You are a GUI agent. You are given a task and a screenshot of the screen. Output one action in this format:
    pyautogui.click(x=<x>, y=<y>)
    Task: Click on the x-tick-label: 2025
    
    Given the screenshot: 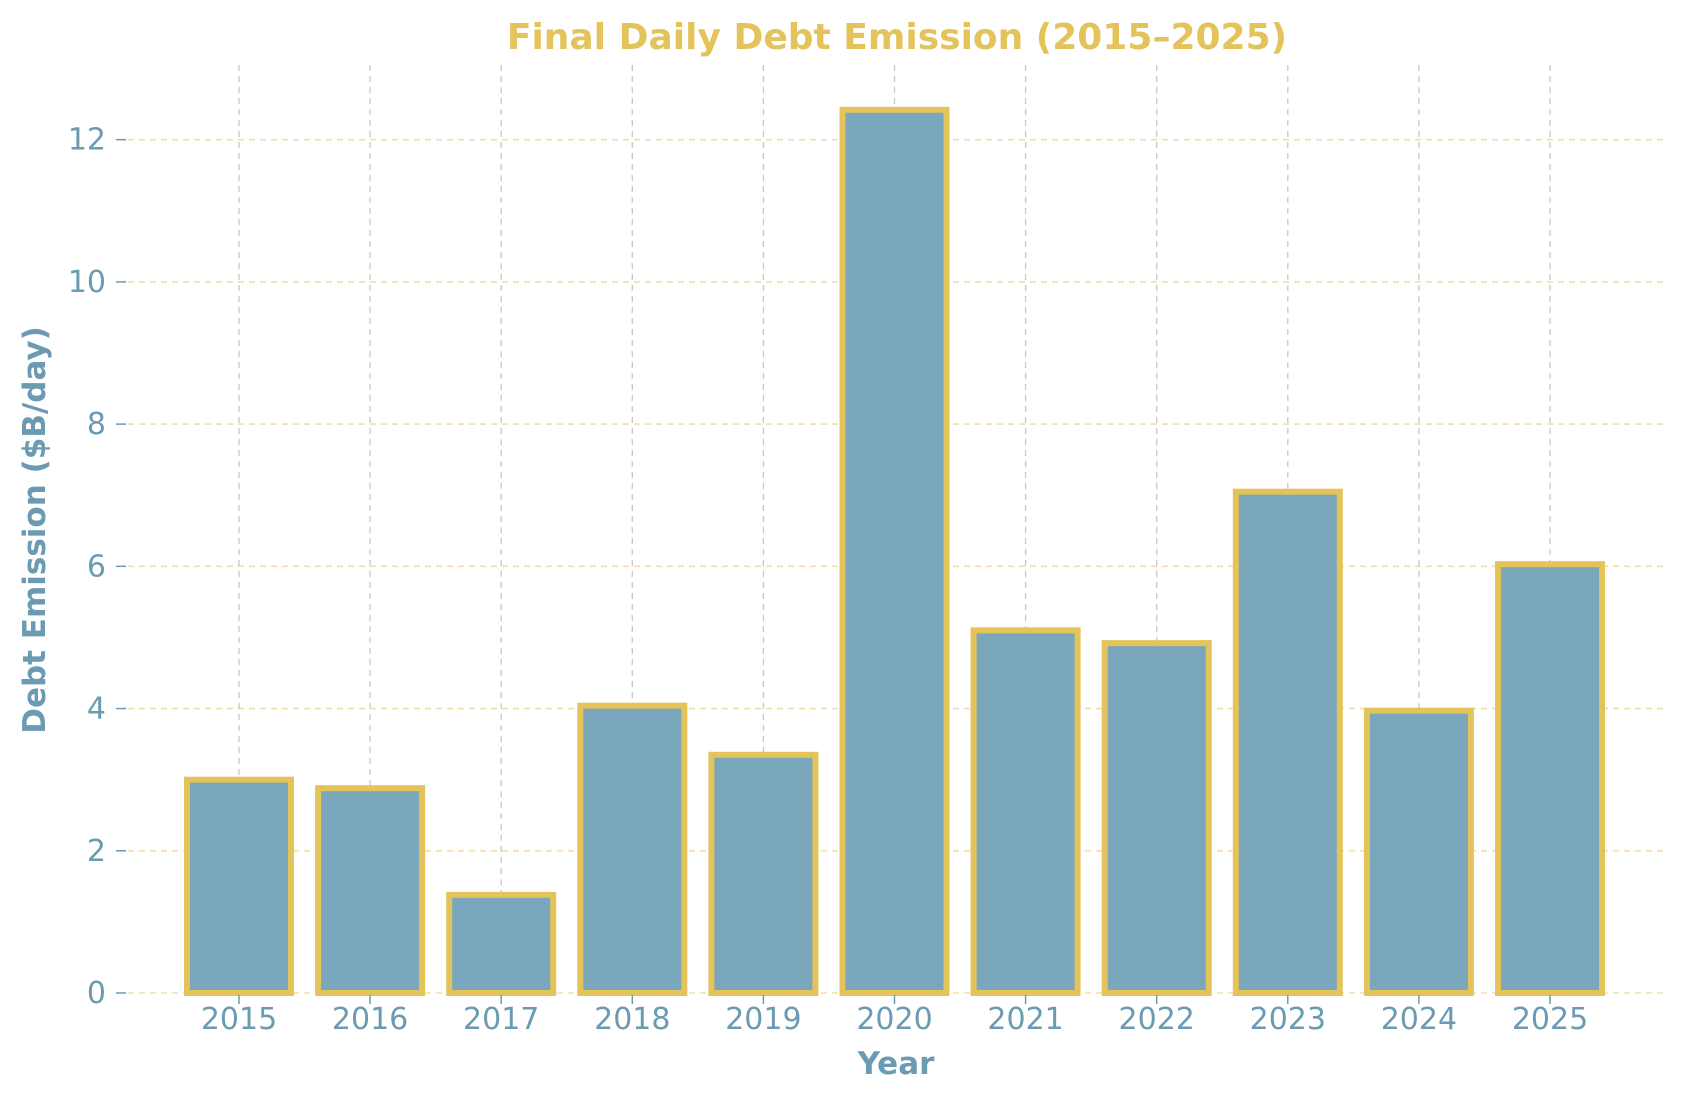 What is the action you would take?
    pyautogui.click(x=1550, y=1019)
    